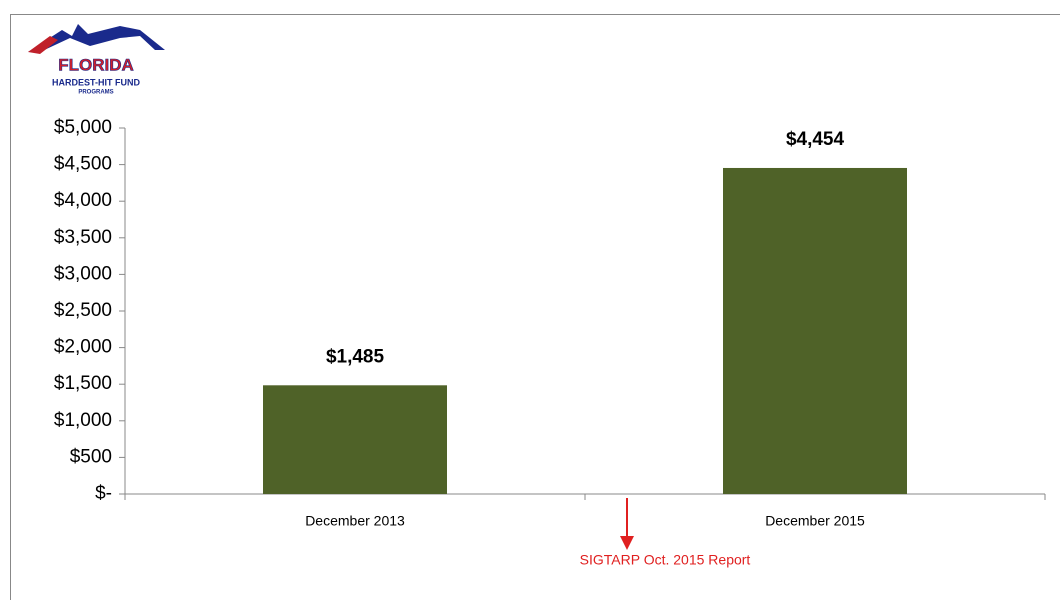 This screenshot has width=1060, height=605. Describe the element at coordinates (665, 560) in the screenshot. I see `annotation: SIGTARP Oct. 2015 Report` at that location.